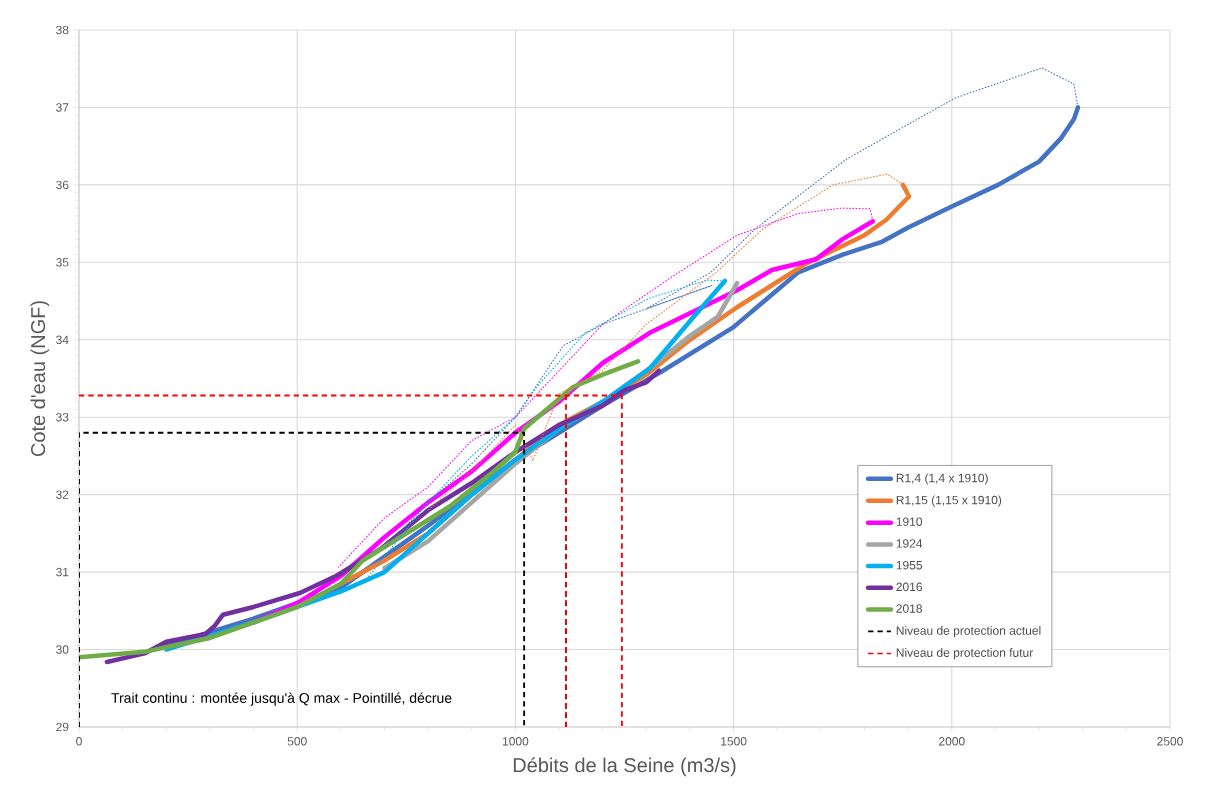 This screenshot has width=1207, height=791. I want to click on y-tick-label: 38, so click(62, 30).